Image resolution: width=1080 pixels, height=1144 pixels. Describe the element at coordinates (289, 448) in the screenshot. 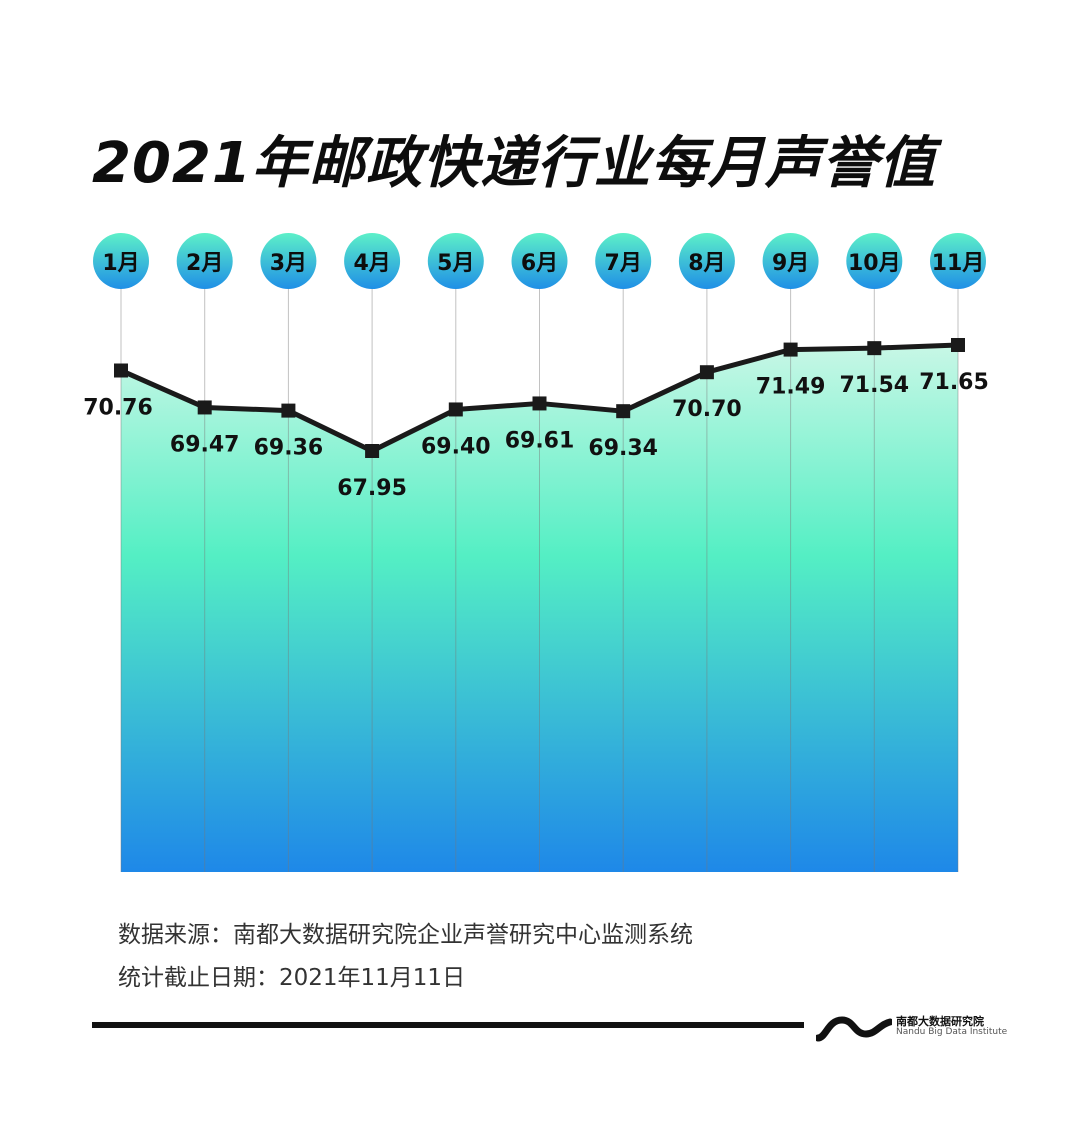

I see `data-value-label: 69.36` at that location.